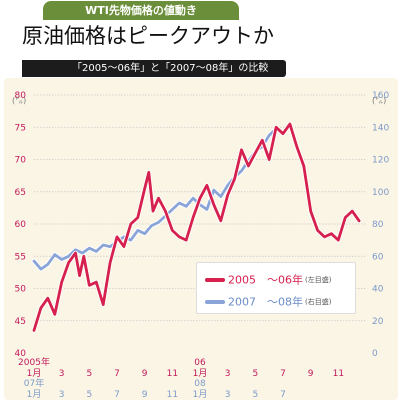  Describe the element at coordinates (21, 96) in the screenshot. I see `left-tick-label: 80` at that location.